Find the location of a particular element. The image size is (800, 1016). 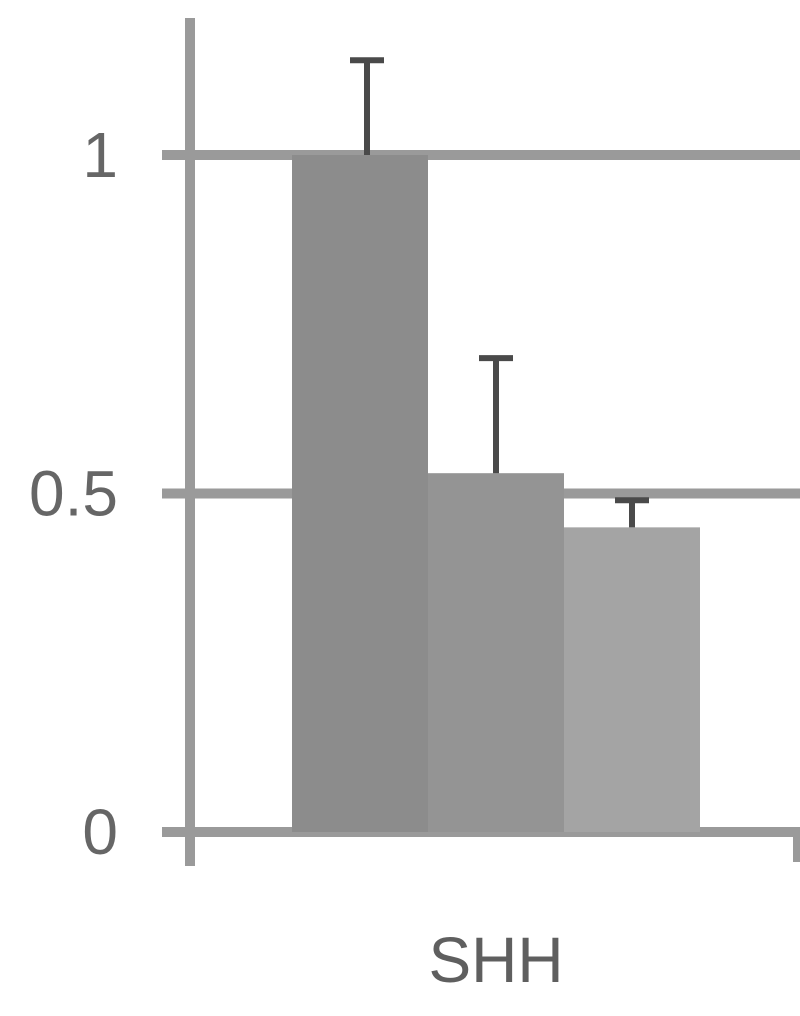

x-category-label: SHH is located at coordinates (495, 960).